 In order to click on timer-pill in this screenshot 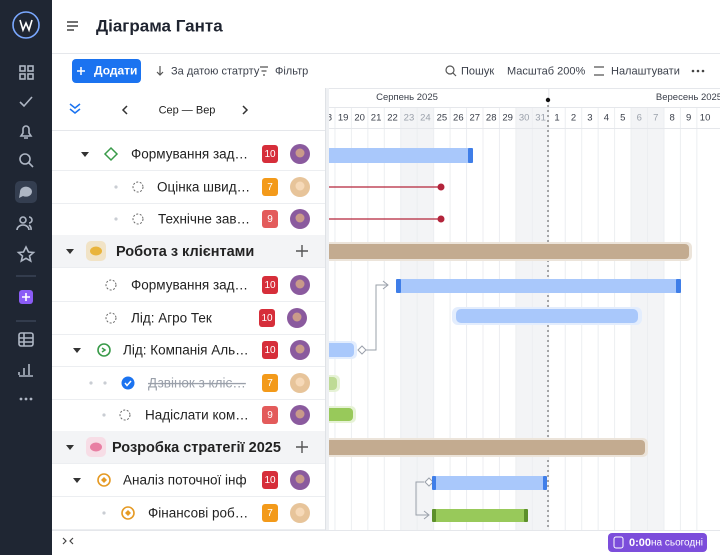, I will do `click(657, 542)`.